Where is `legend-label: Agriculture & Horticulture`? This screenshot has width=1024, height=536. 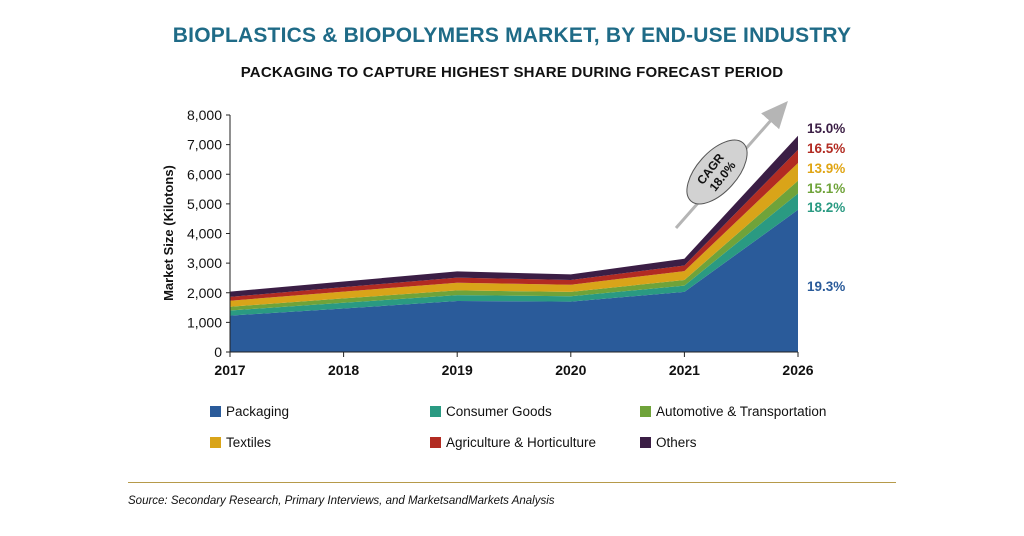 legend-label: Agriculture & Horticulture is located at coordinates (521, 442).